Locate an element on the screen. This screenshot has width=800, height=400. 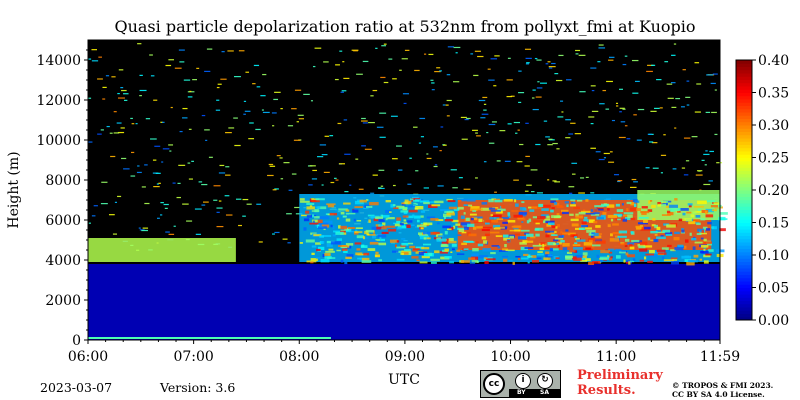
colorbar-tick-label: 0.35 is located at coordinates (773, 94).